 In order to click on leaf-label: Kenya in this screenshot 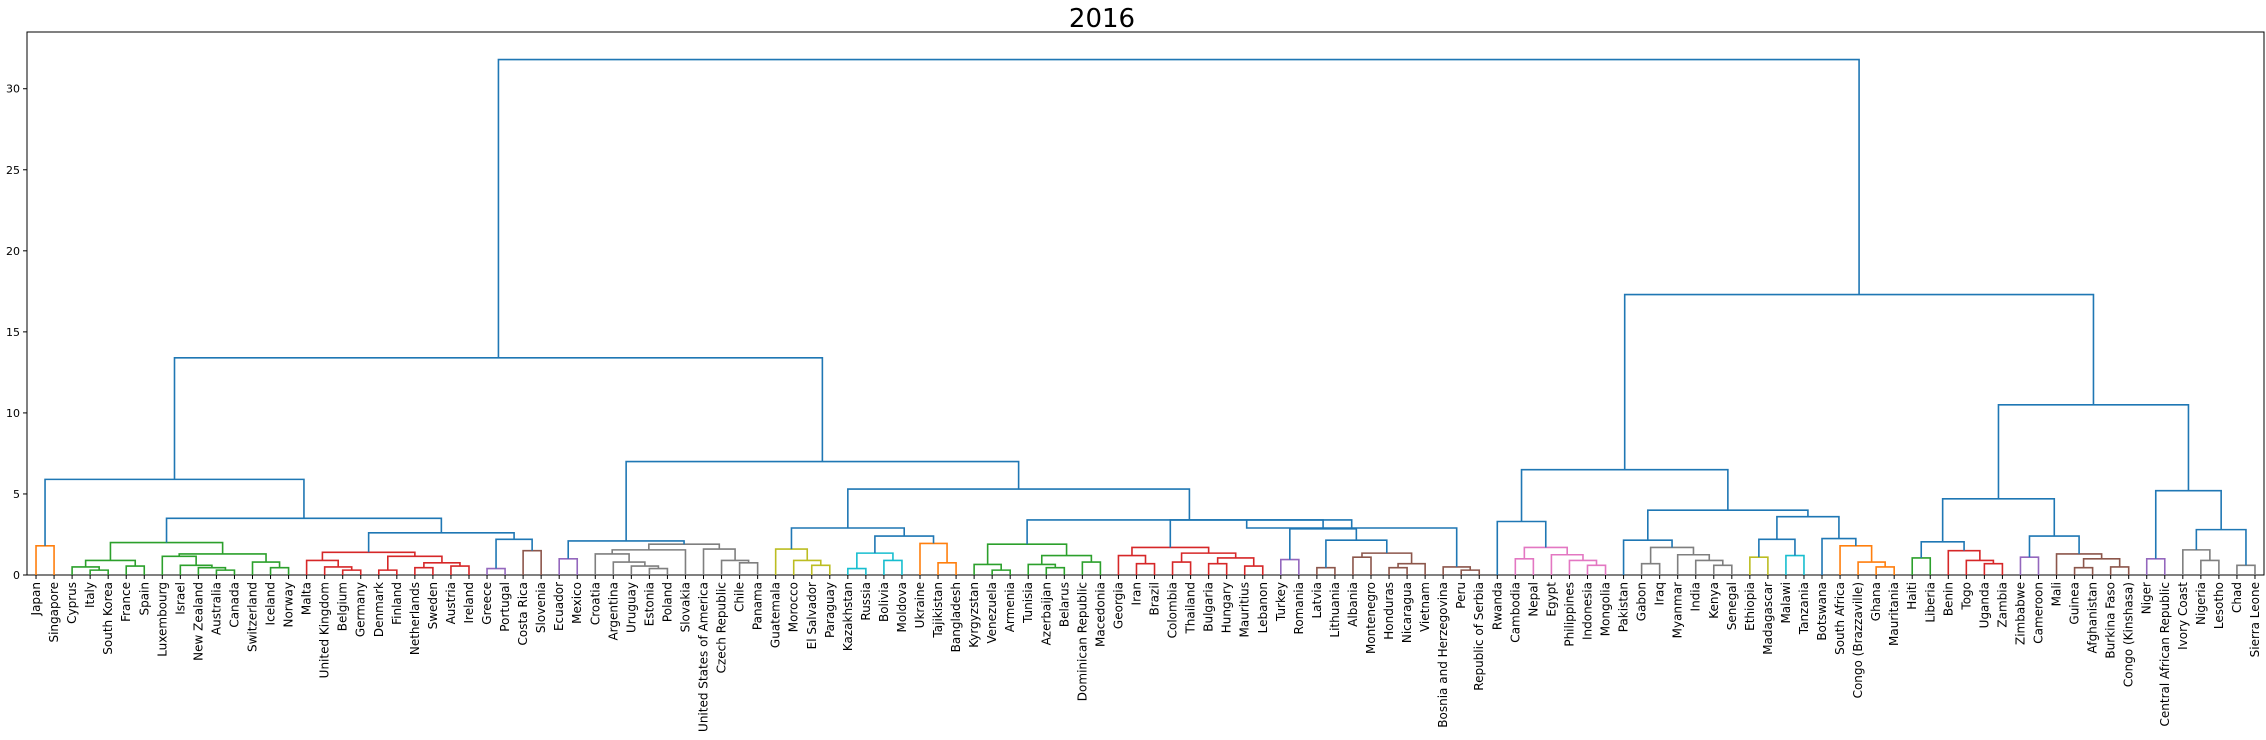, I will do `click(1714, 600)`.